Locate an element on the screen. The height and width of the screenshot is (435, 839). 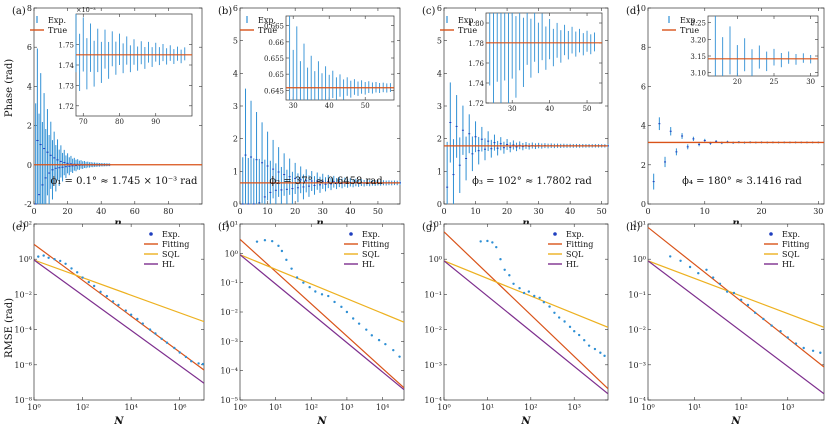
y-tick-label: 10⁰ is located at coordinates (435, 259).